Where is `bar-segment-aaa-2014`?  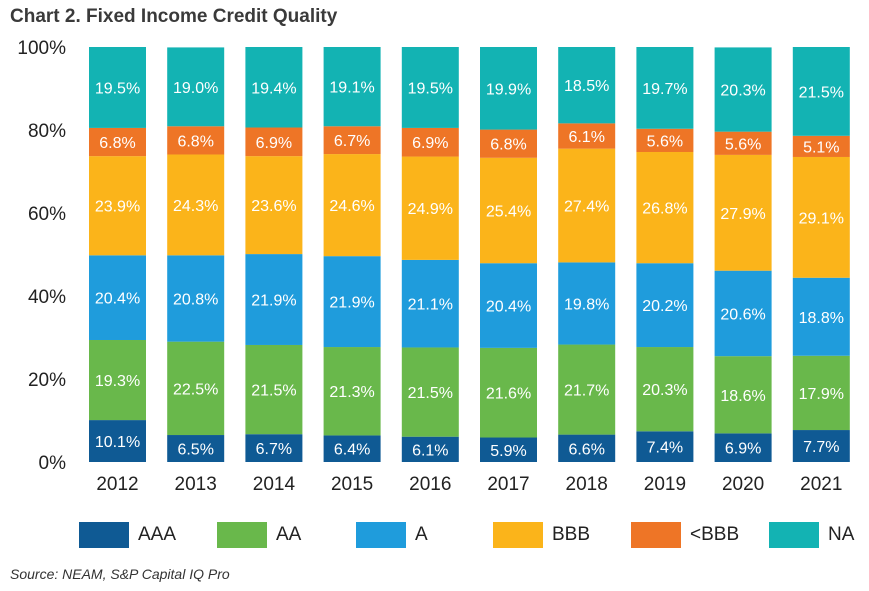
bar-segment-aaa-2014 is located at coordinates (274, 448).